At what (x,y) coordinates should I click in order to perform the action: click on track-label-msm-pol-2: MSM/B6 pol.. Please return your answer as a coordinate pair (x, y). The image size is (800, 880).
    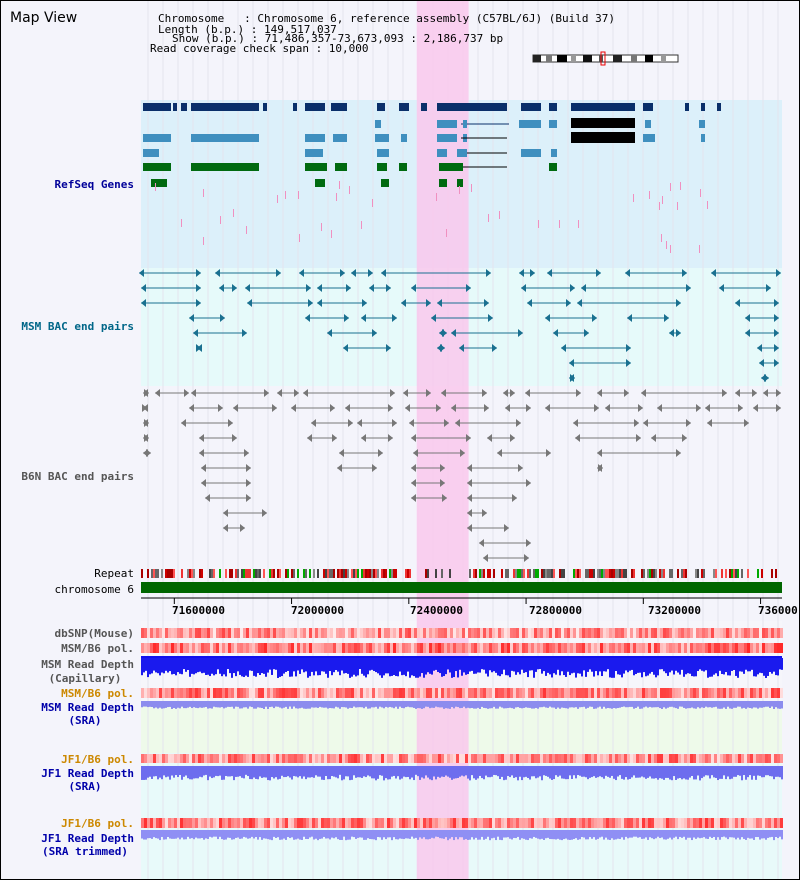
    Looking at the image, I should click on (97, 693).